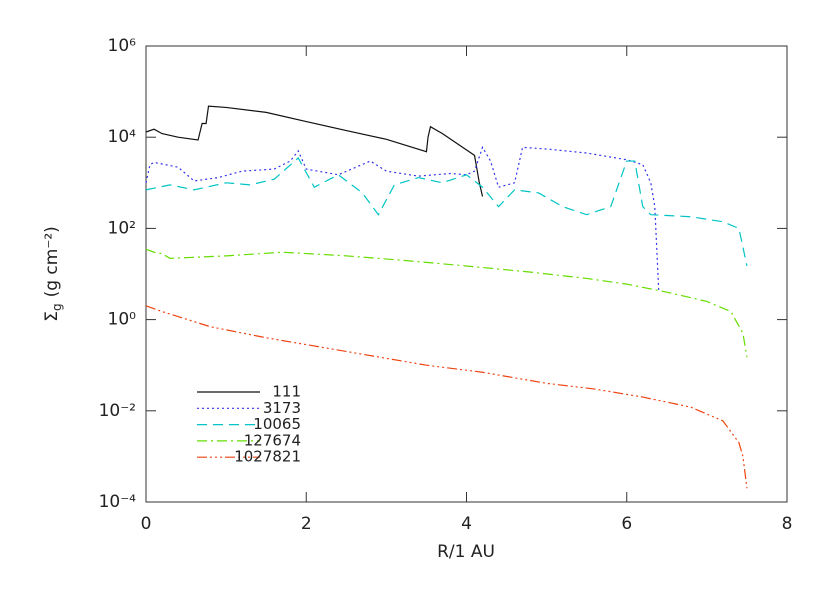 This screenshot has width=830, height=593. What do you see at coordinates (122, 320) in the screenshot?
I see `y-tick-label: 10⁰` at bounding box center [122, 320].